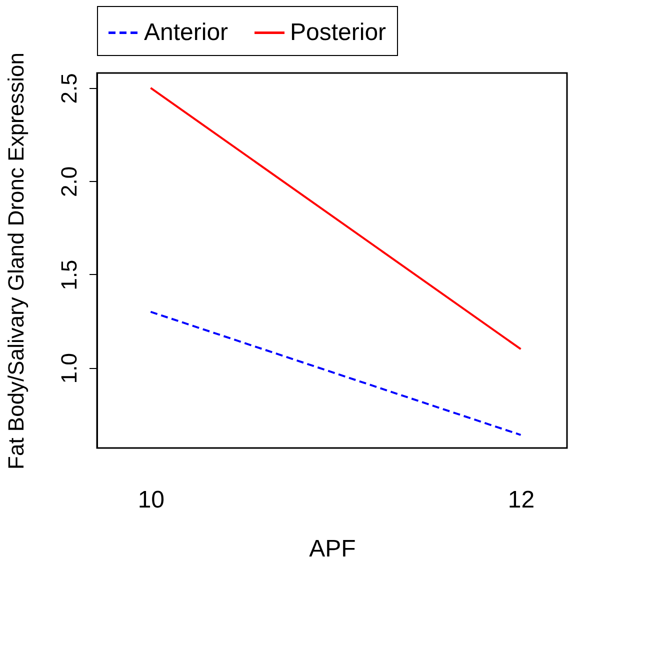 This screenshot has height=662, width=645. What do you see at coordinates (338, 32) in the screenshot?
I see `legend-label: Posterior` at bounding box center [338, 32].